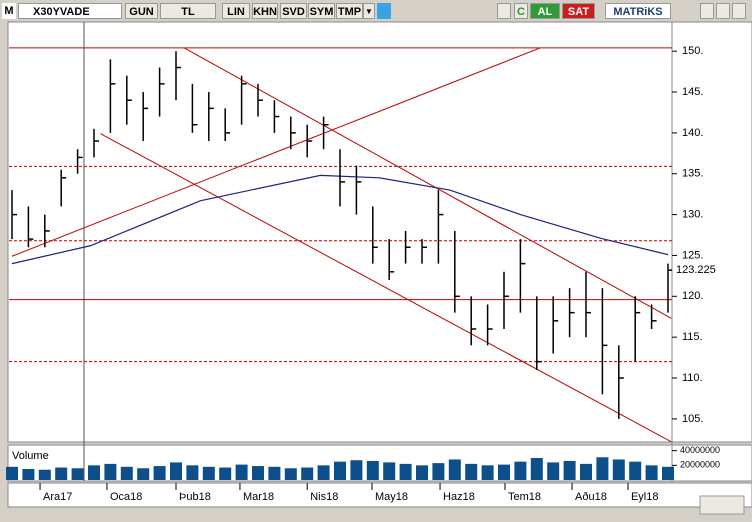 Image resolution: width=752 pixels, height=522 pixels. Describe the element at coordinates (692, 174) in the screenshot. I see `y-tick-label: 135.` at that location.